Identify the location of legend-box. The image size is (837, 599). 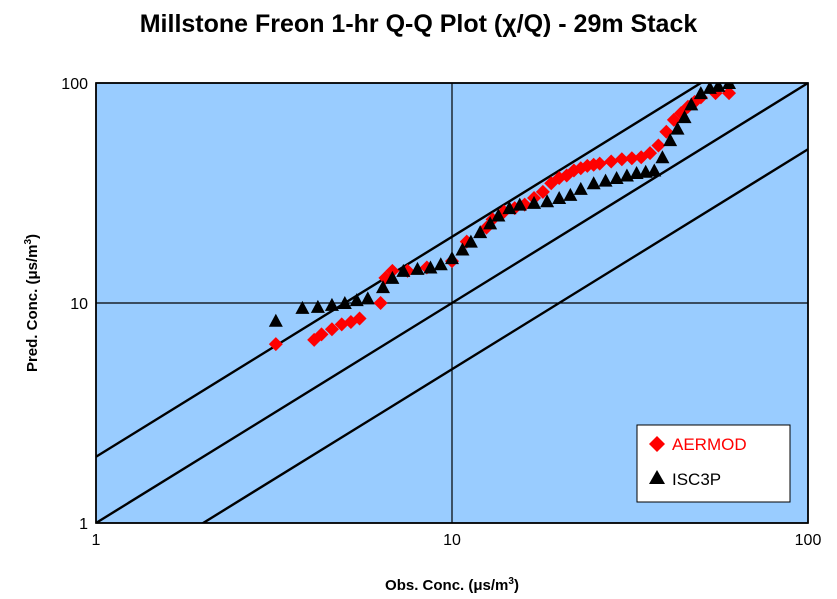
(713, 463).